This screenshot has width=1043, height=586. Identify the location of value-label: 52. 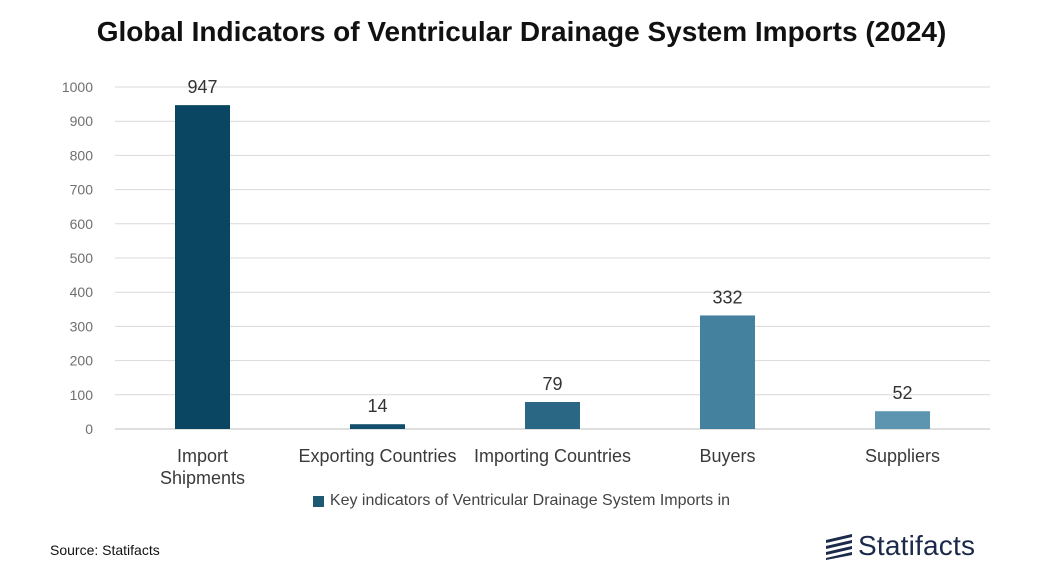
(902, 393).